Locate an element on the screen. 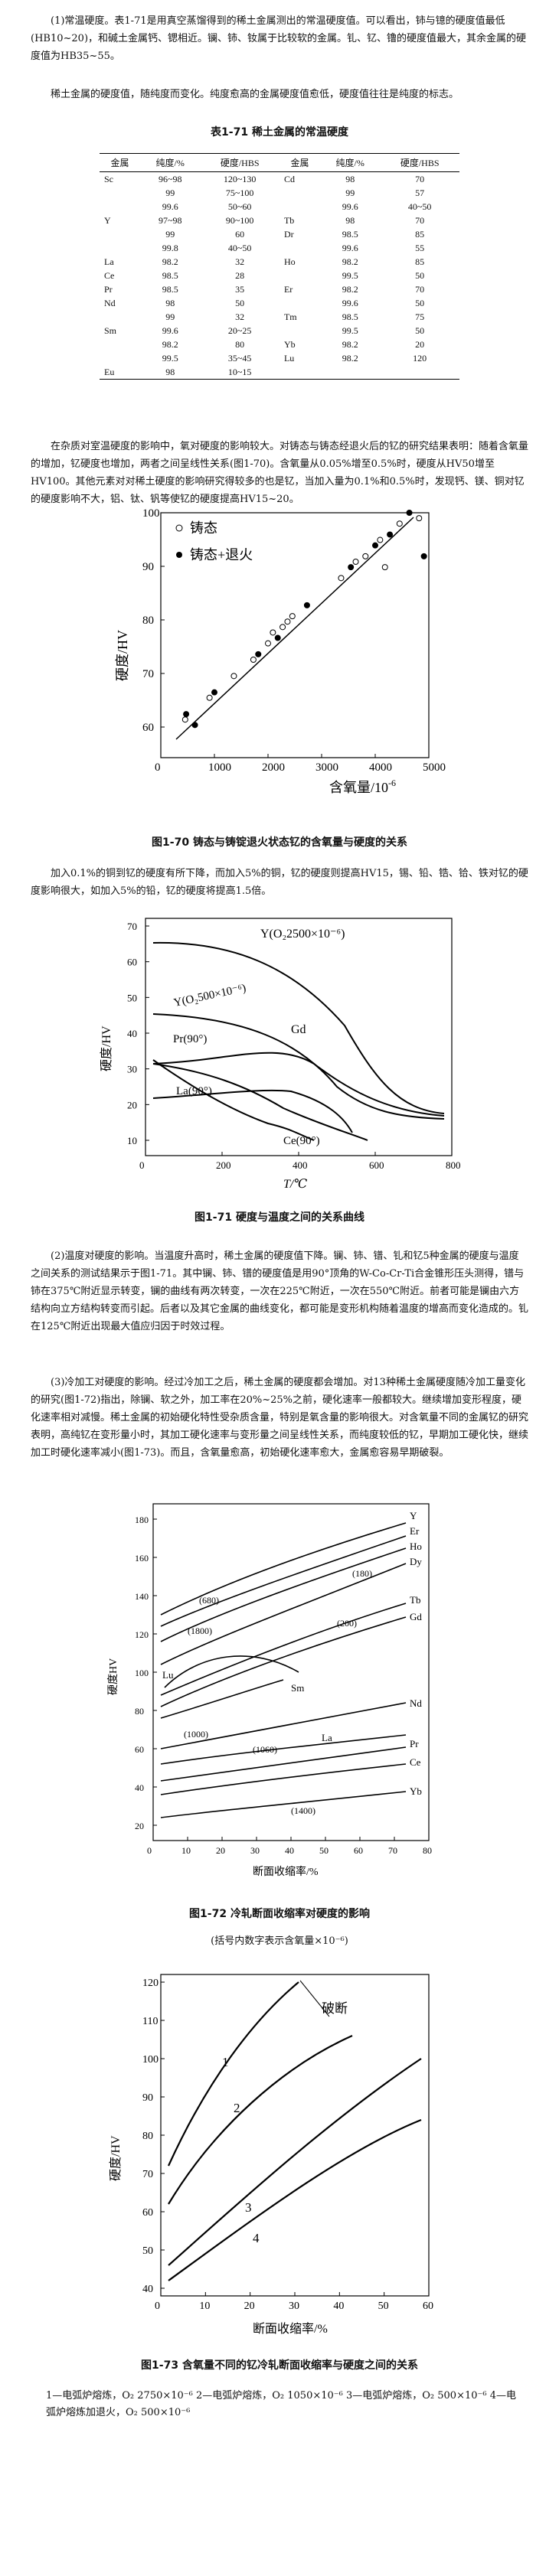 This screenshot has width=559, height=2576. y-tick-label: 50 is located at coordinates (147, 2251).